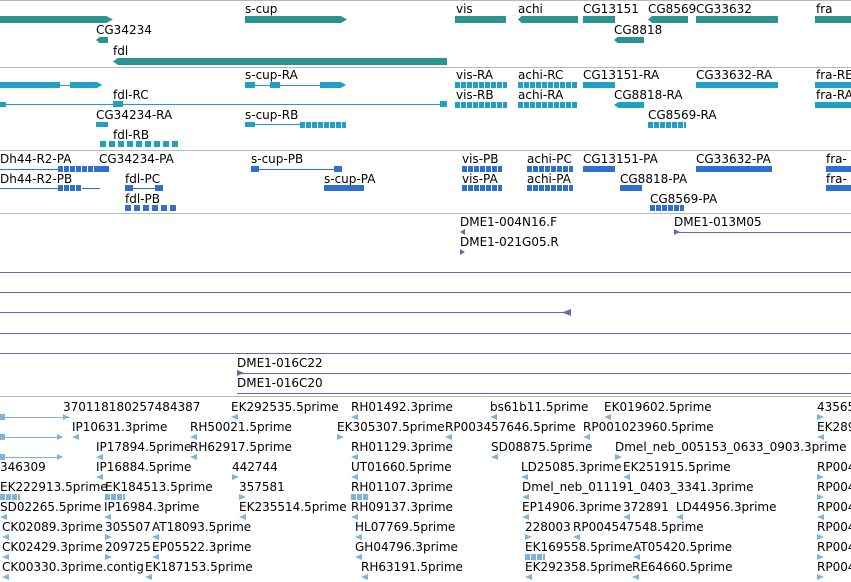 This screenshot has height=582, width=851. Describe the element at coordinates (293, 507) in the screenshot. I see `est-label: EK235514.5prime` at that location.